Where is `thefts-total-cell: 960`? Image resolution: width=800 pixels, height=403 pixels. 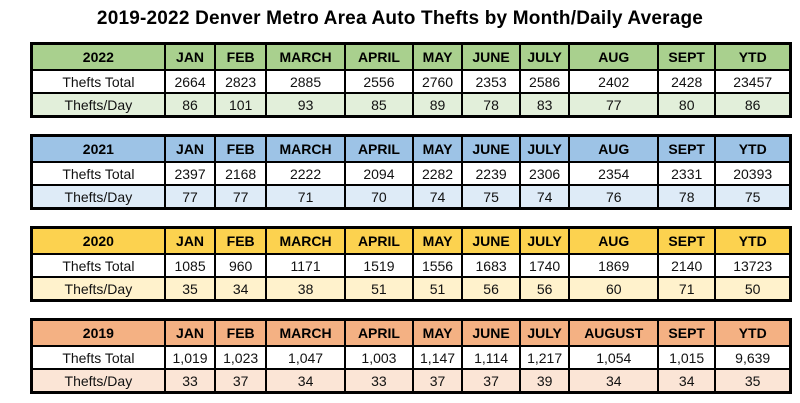
thefts-total-cell: 960 is located at coordinates (240, 265).